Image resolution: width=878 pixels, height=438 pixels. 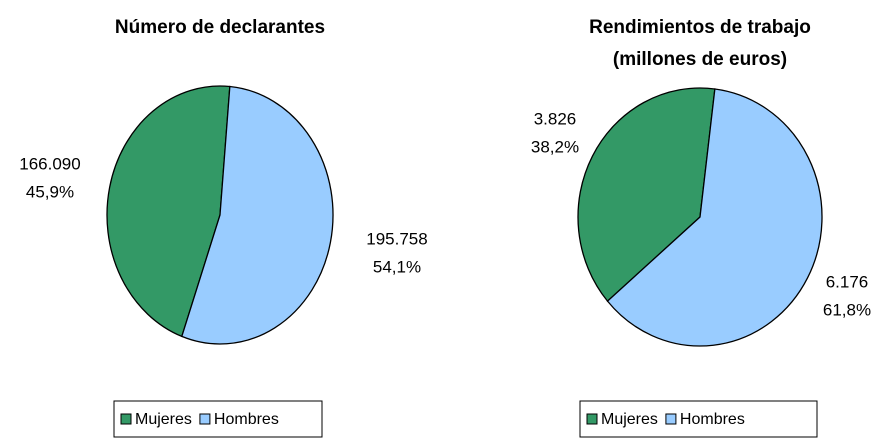 What do you see at coordinates (555, 118) in the screenshot?
I see `value-label: 3.826` at bounding box center [555, 118].